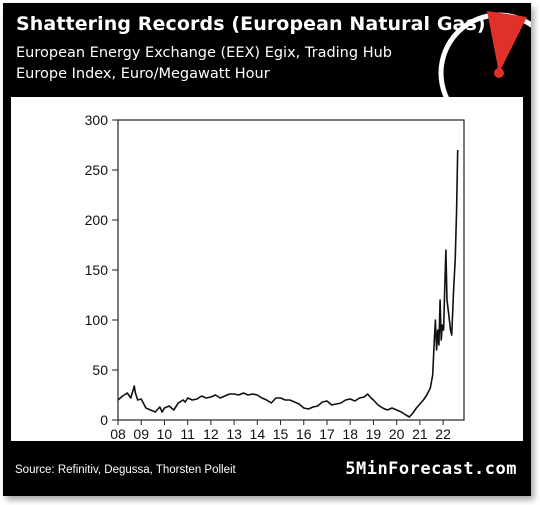 The image size is (540, 505). What do you see at coordinates (97, 320) in the screenshot?
I see `y-tick-label: 100` at bounding box center [97, 320].